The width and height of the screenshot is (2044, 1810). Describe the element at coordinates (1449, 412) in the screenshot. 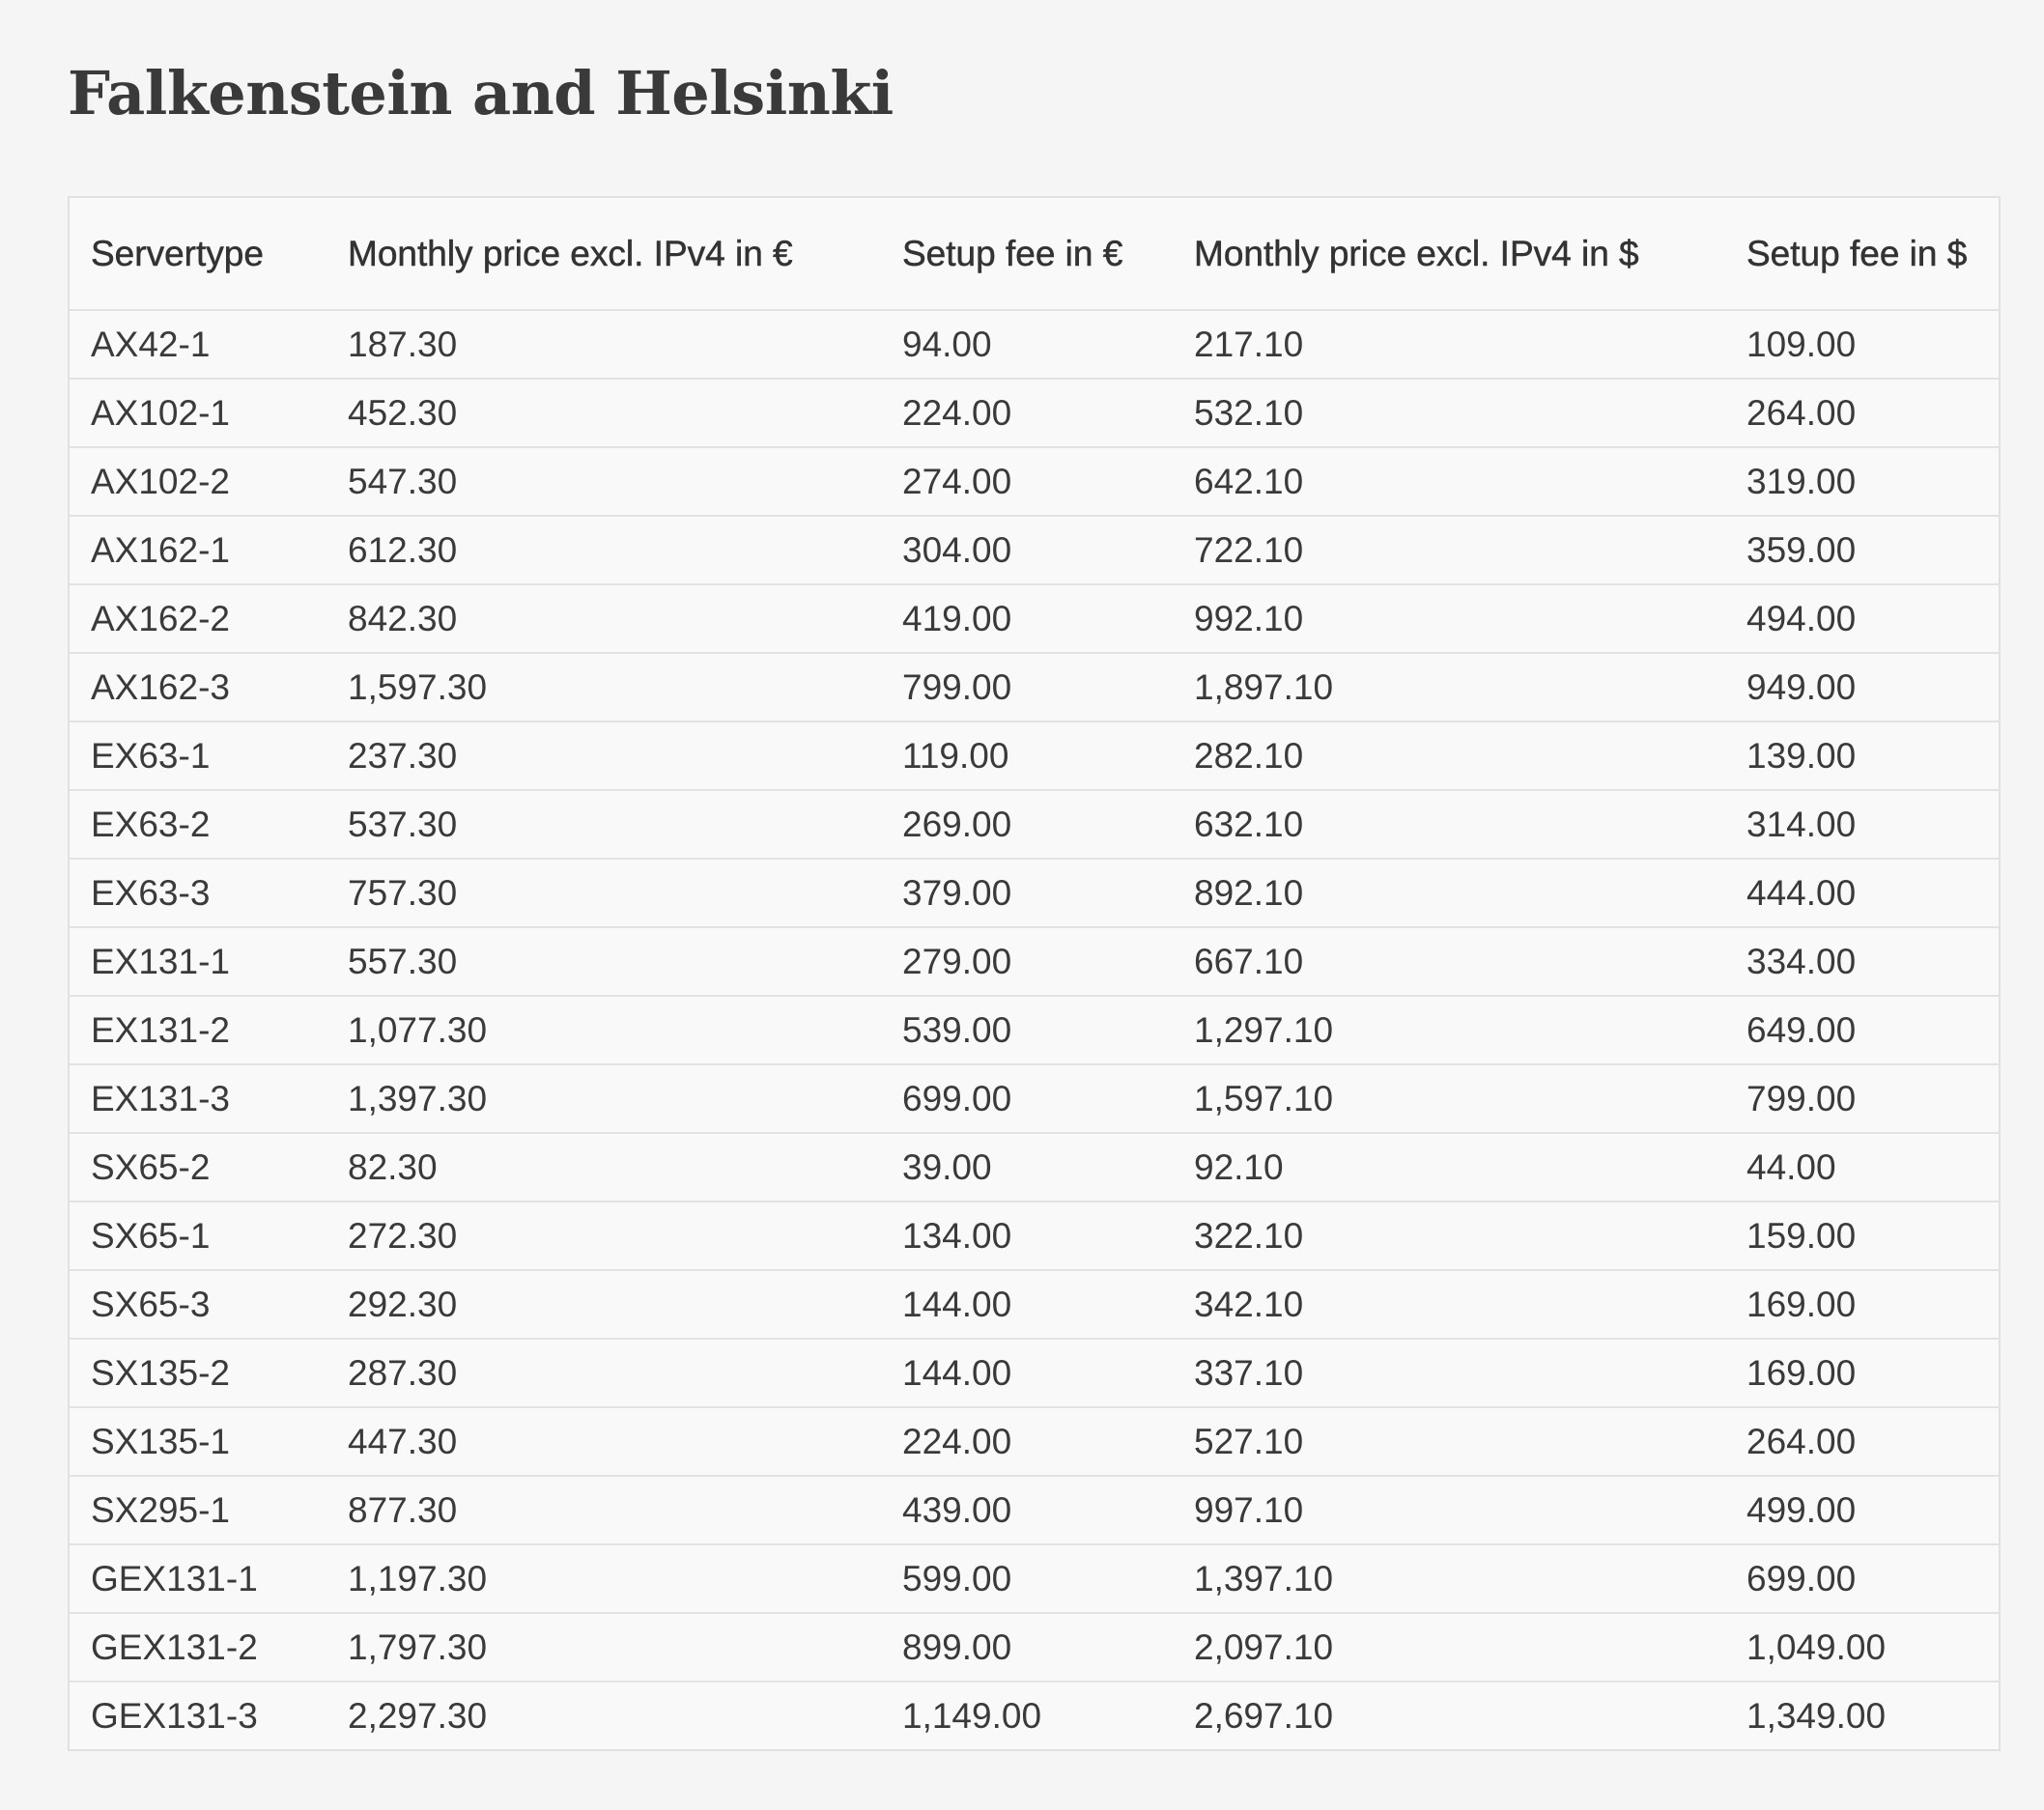

I see `table-cell: 532.10` at that location.